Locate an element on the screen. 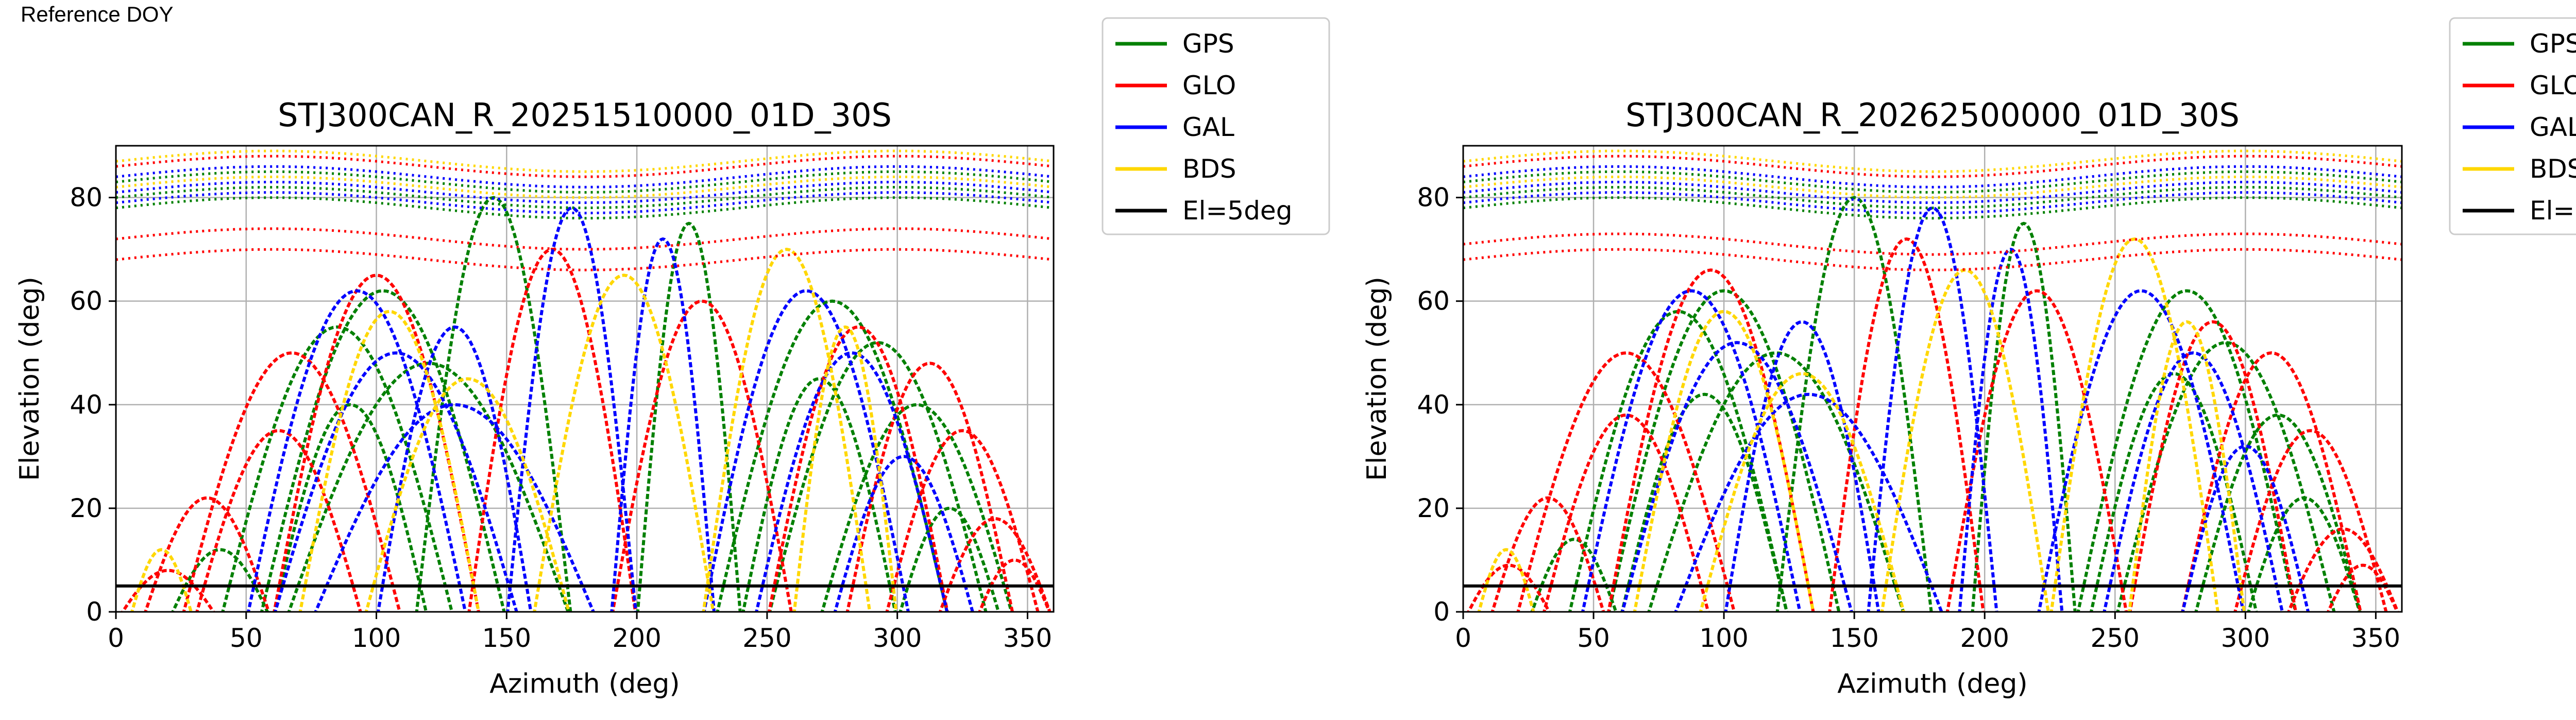 The height and width of the screenshot is (720, 2576). legend-box is located at coordinates (1215, 126).